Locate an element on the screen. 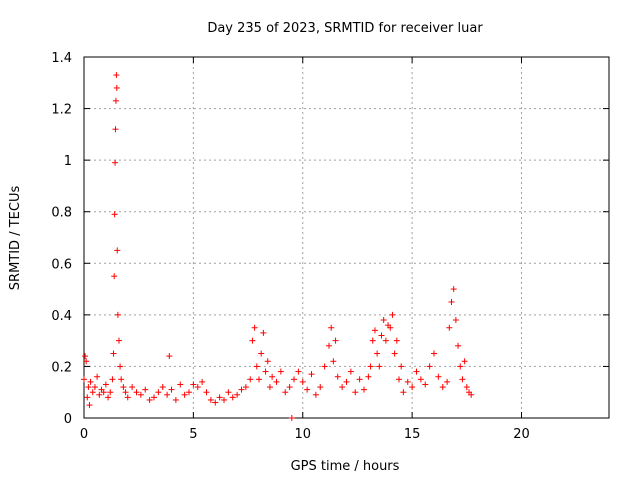  y-tick-label: 0.4 is located at coordinates (61, 316).